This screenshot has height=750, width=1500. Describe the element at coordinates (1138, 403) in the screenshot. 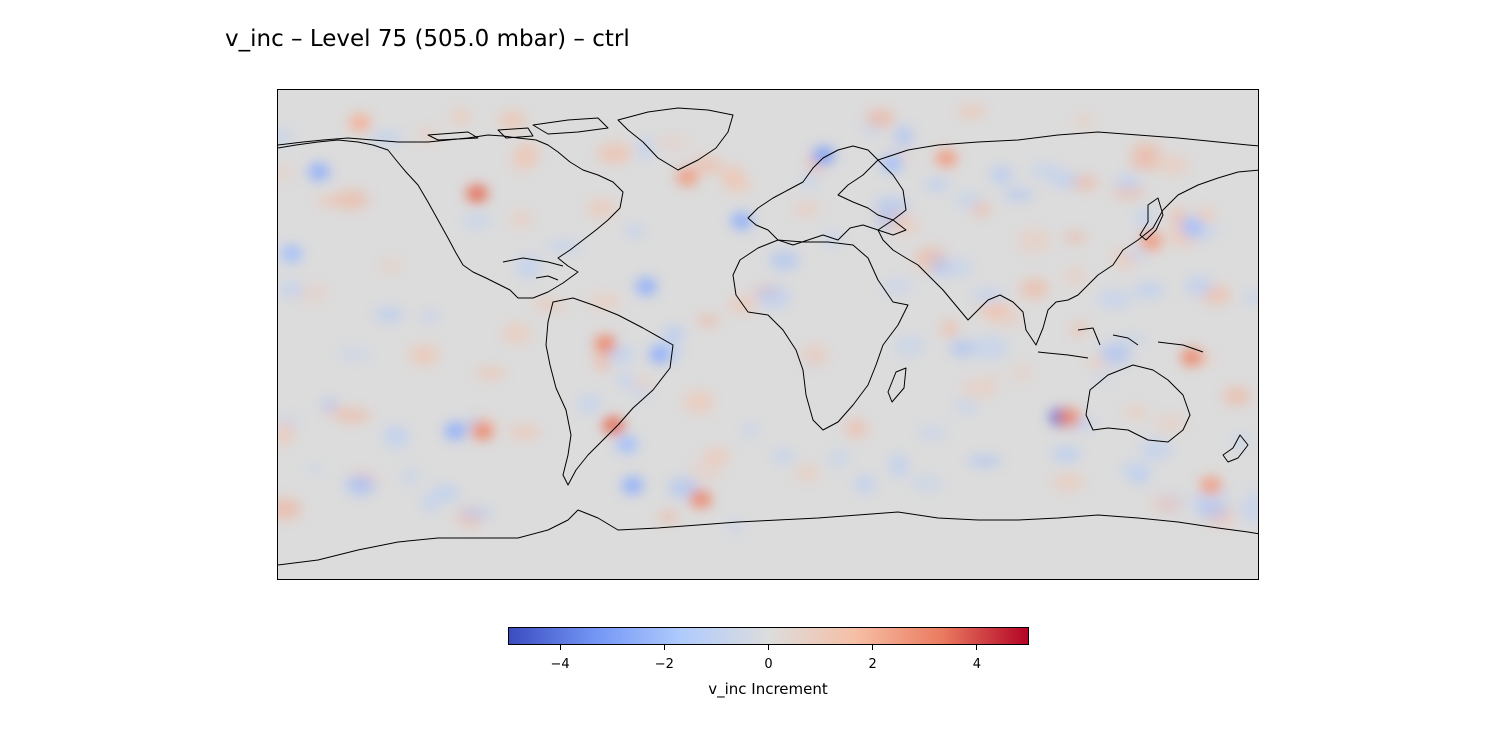

I see `coastline-australia` at that location.